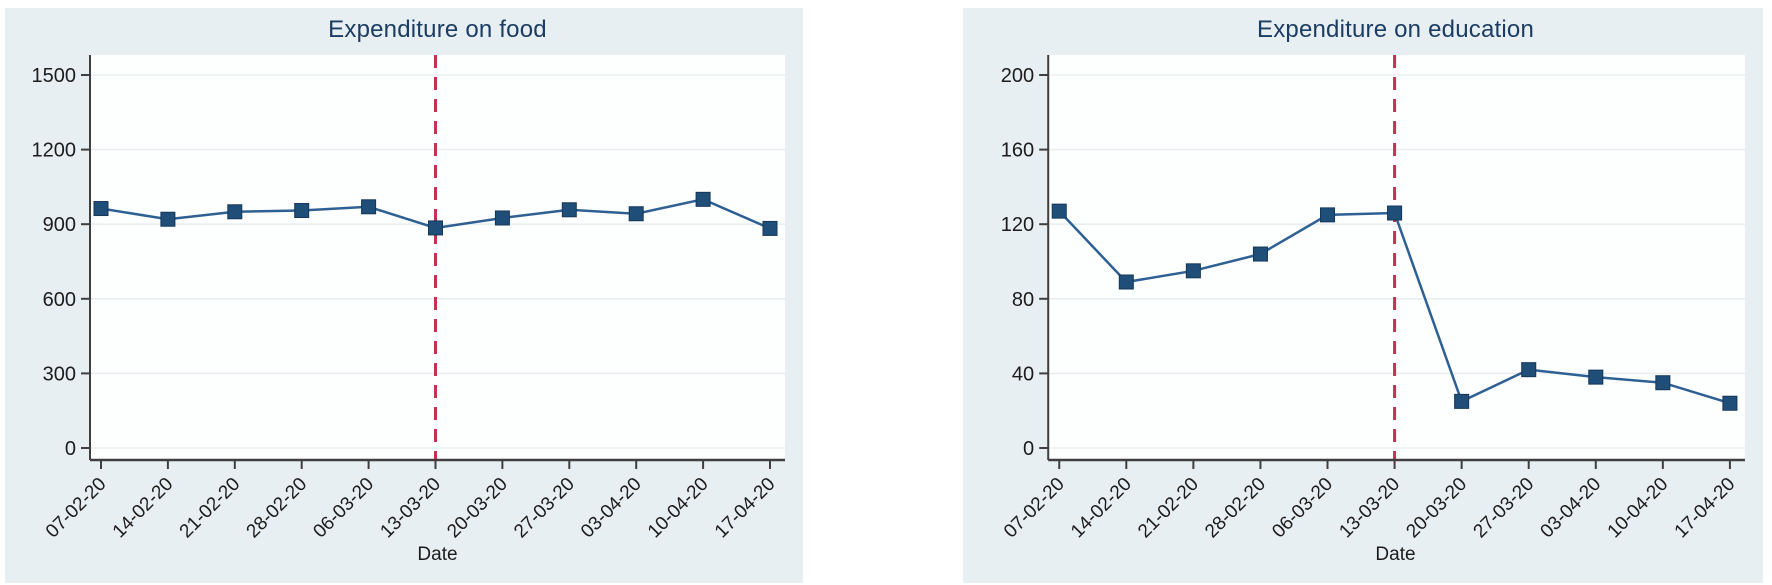 The width and height of the screenshot is (1772, 585). What do you see at coordinates (1023, 374) in the screenshot?
I see `y-tick-label: 40` at bounding box center [1023, 374].